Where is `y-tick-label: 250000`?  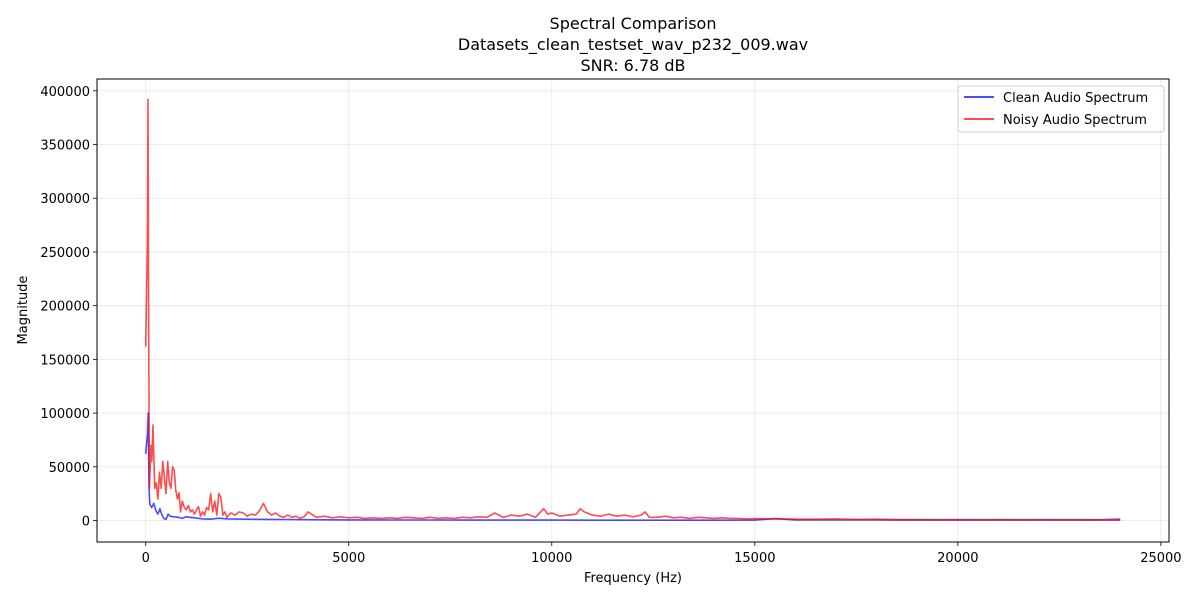
y-tick-label: 250000 is located at coordinates (65, 253).